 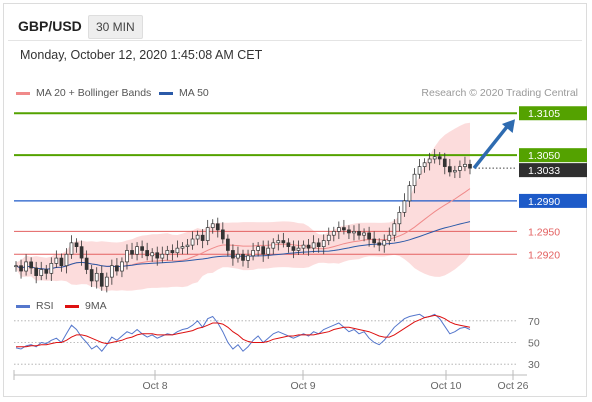 What do you see at coordinates (534, 344) in the screenshot?
I see `rsi-tick-label: 50` at bounding box center [534, 344].